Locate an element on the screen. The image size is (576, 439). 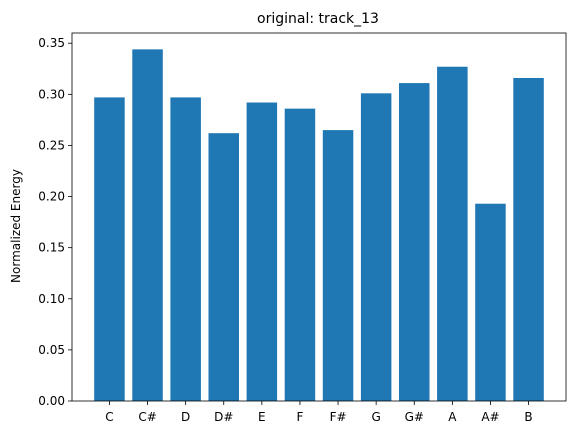
bar-a is located at coordinates (452, 233).